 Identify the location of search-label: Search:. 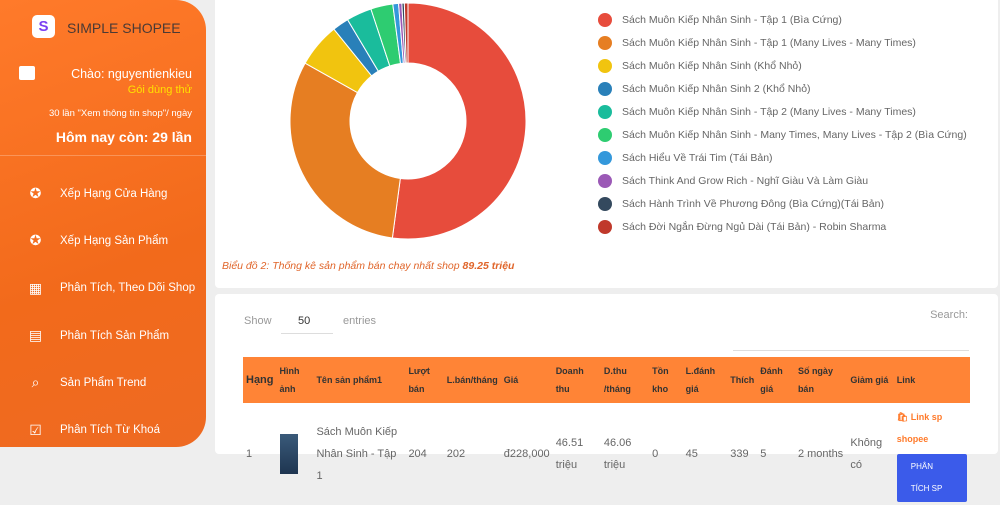
(949, 315).